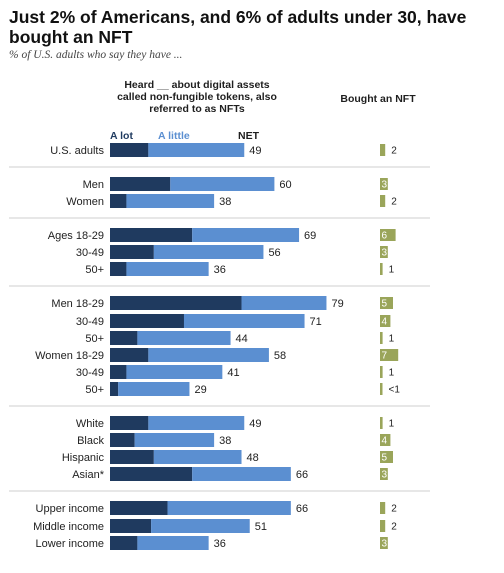  I want to click on net-value-label: 29, so click(200, 390).